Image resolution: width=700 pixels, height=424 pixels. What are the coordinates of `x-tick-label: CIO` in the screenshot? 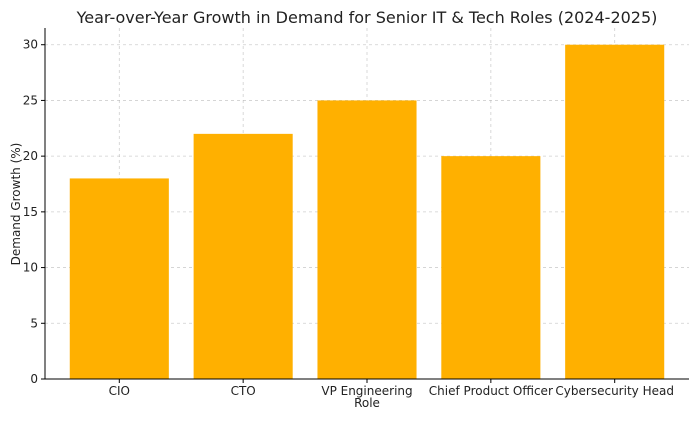 It's located at (119, 391).